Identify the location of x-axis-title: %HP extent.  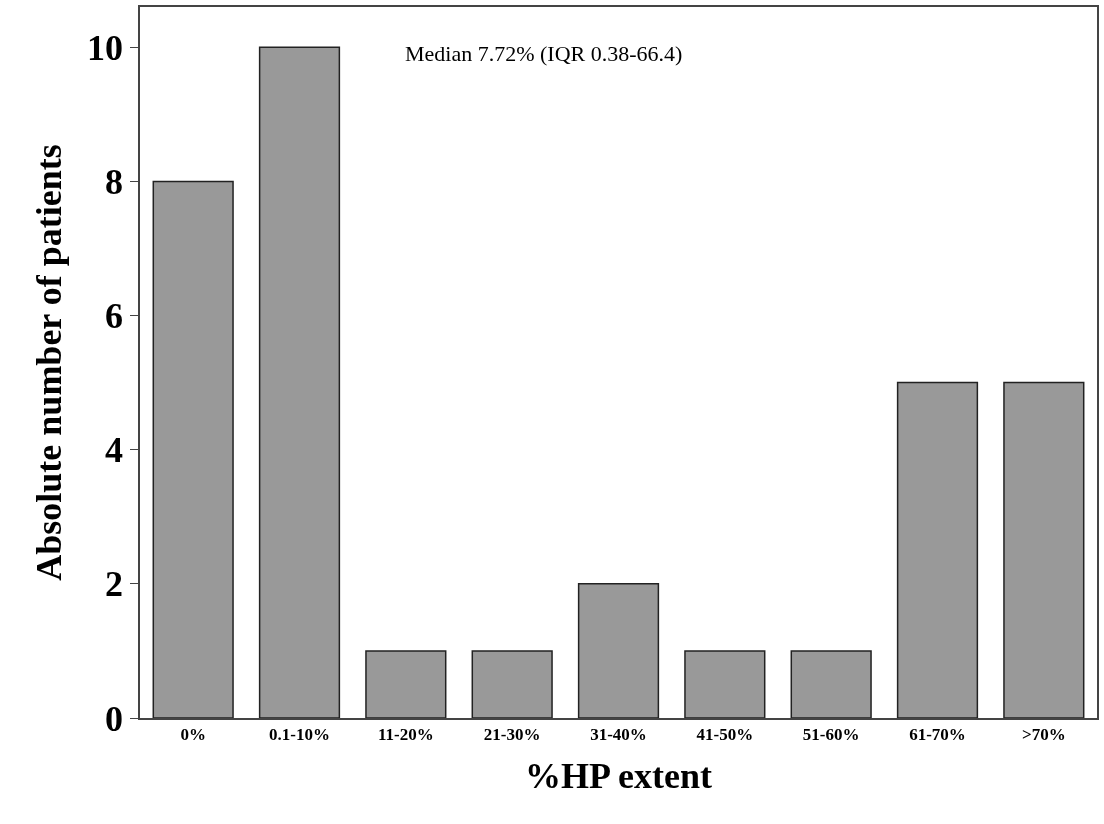
(618, 776).